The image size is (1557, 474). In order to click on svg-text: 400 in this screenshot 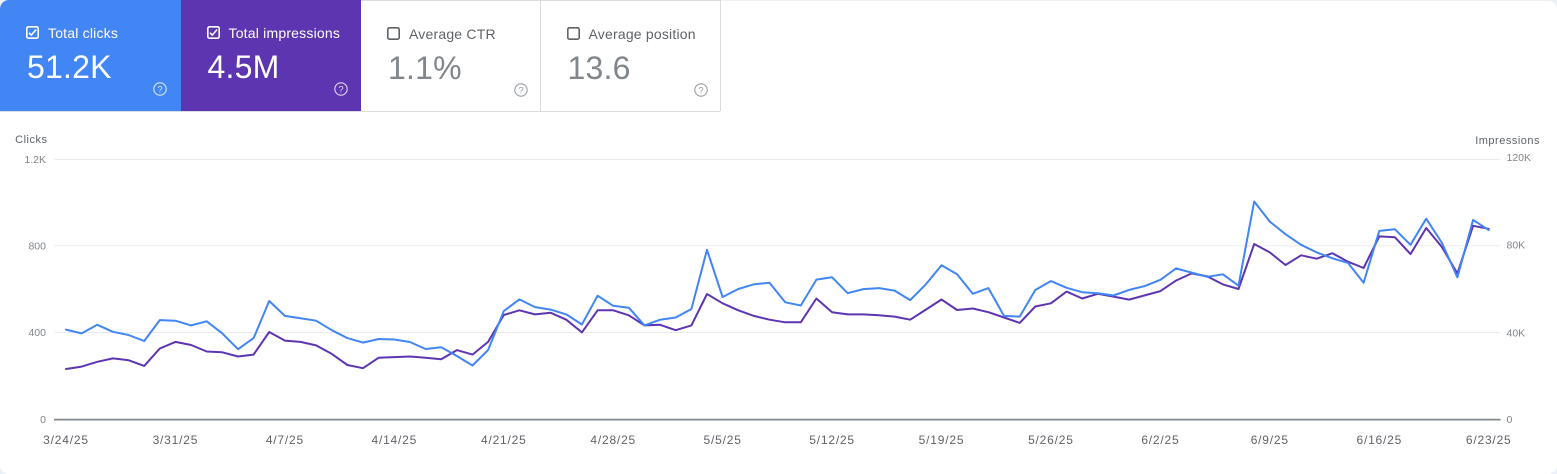, I will do `click(37, 333)`.